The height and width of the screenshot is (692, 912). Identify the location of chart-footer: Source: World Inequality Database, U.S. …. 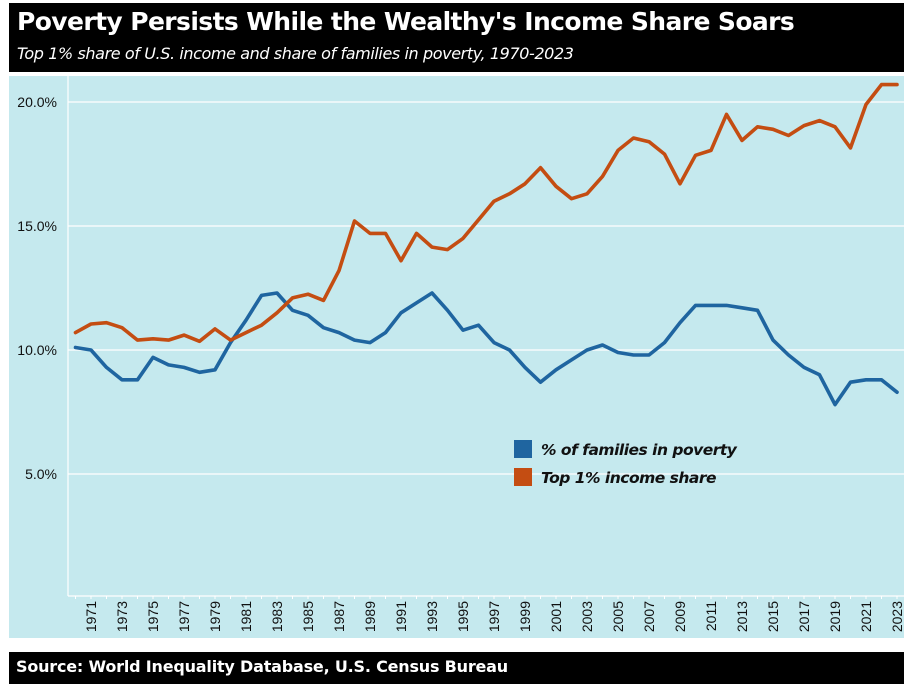
(456, 668).